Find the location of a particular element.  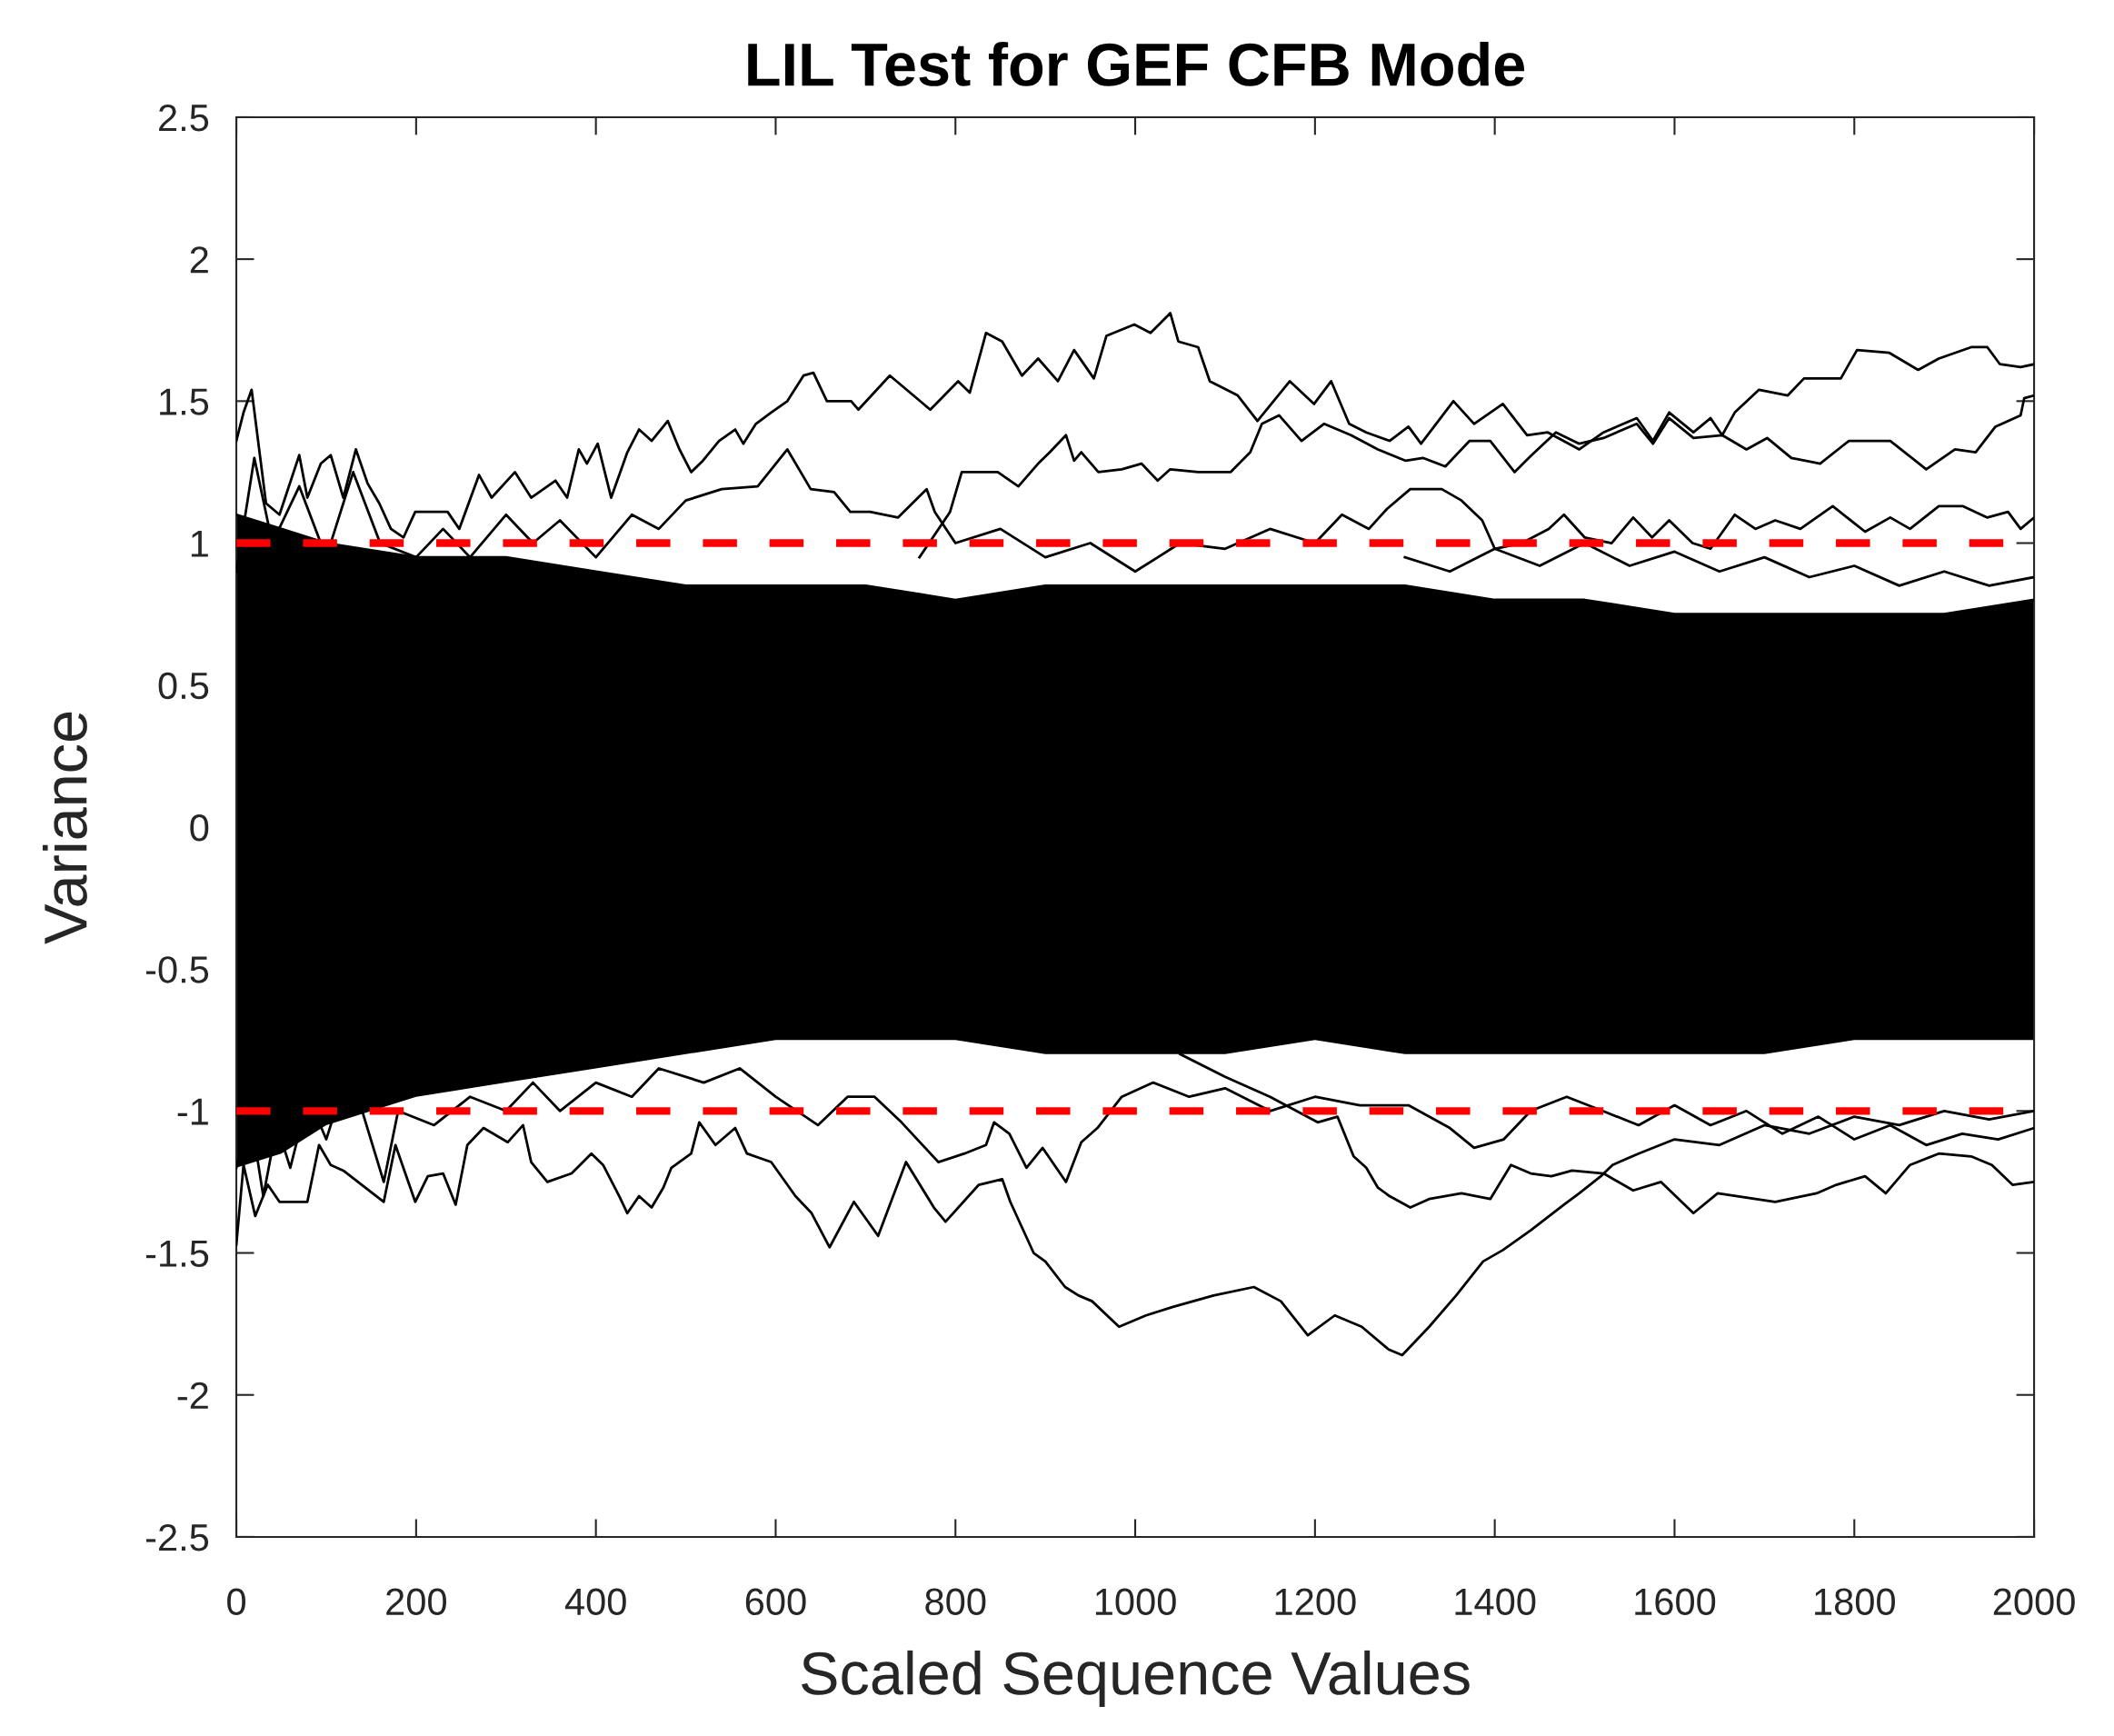

y-tick-label: -1.5 is located at coordinates (177, 1254).